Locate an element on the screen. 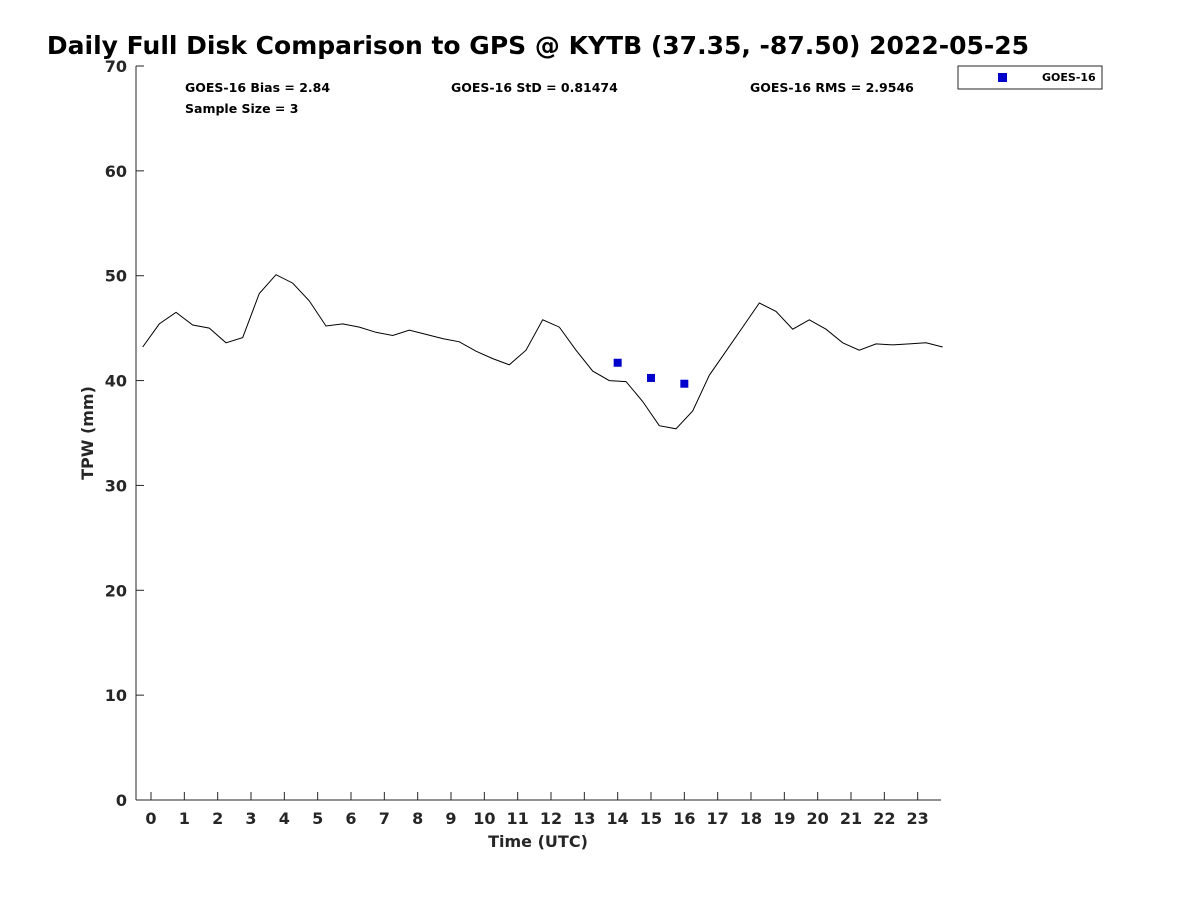 The height and width of the screenshot is (900, 1200). x-tick-label: 15 is located at coordinates (651, 818).